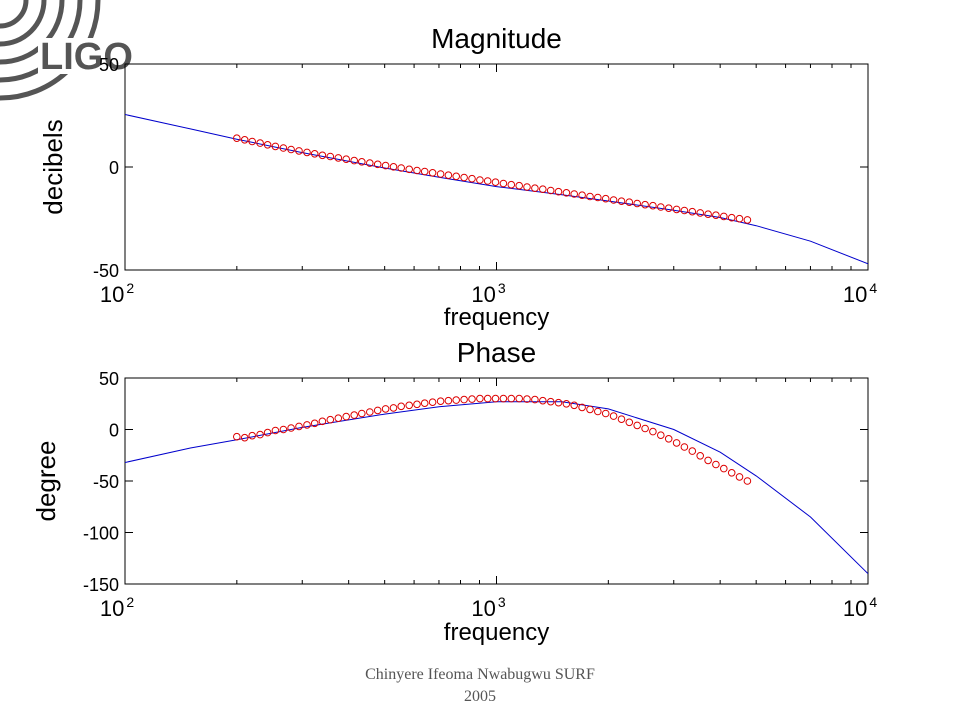  Describe the element at coordinates (480, 674) in the screenshot. I see `footer-author: Chinyere Ifeoma Nwabugwu SURF` at that location.